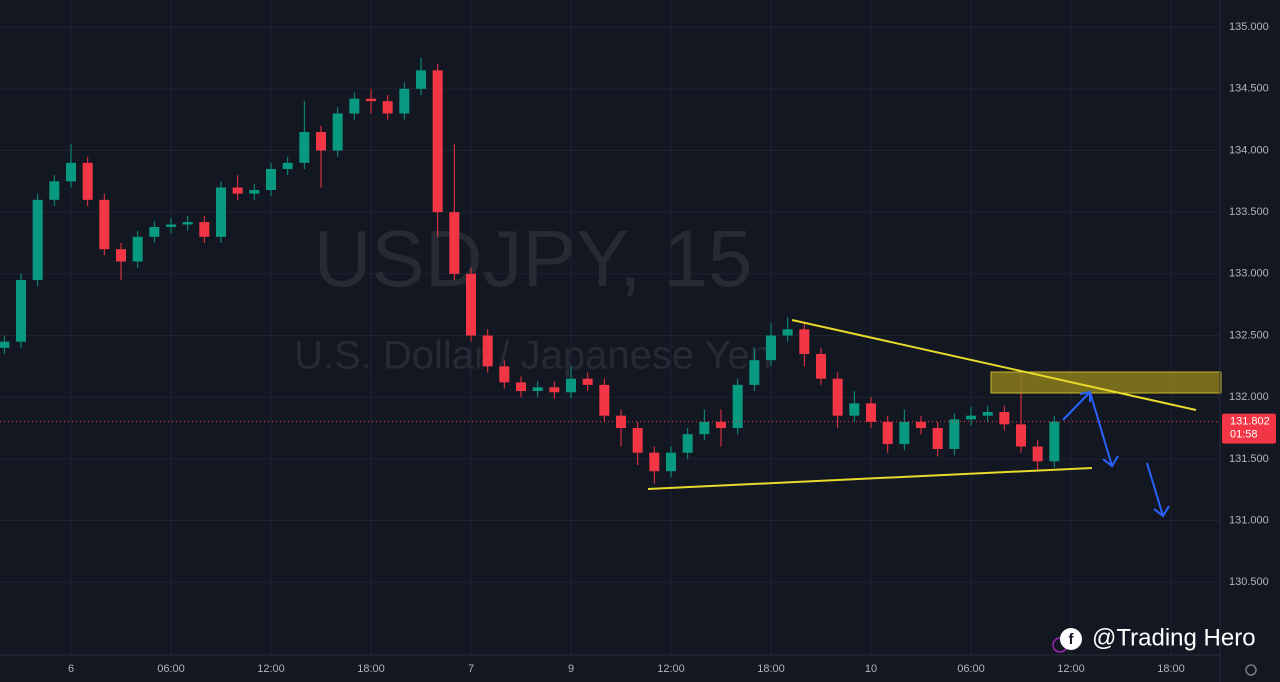  I want to click on facebook-glyph: f, so click(1072, 639).